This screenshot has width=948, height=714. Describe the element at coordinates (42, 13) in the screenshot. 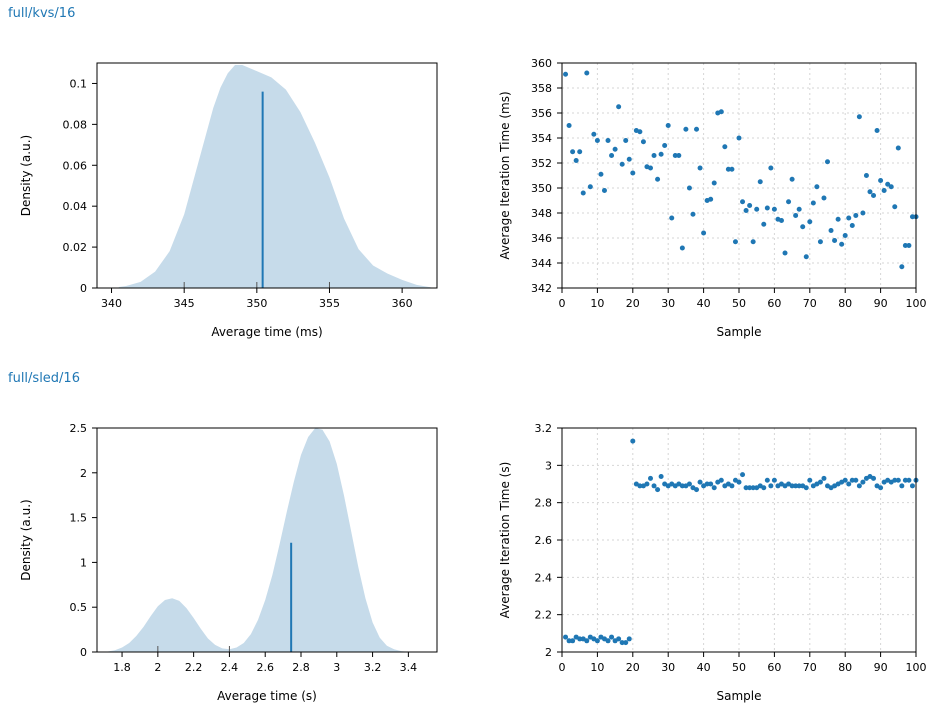

I see `benchmark-title: full/kvs/16` at that location.